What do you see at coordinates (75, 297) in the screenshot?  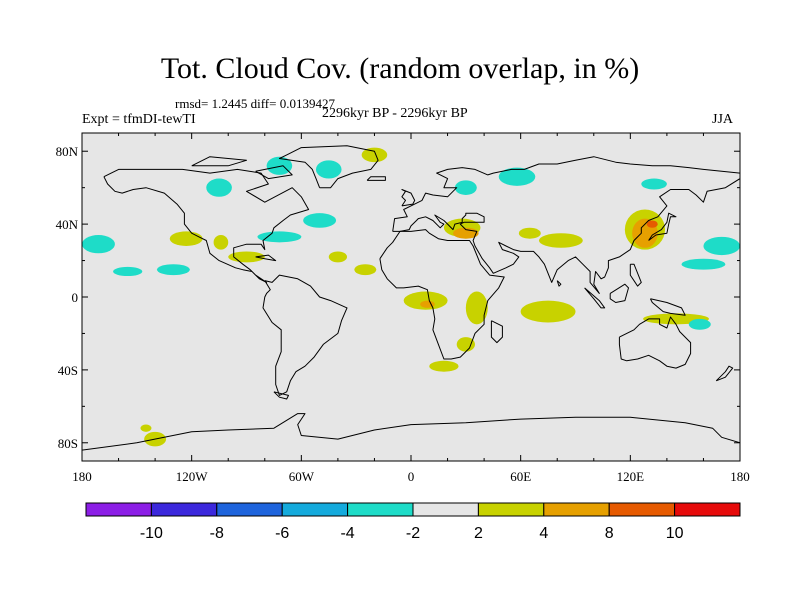 I see `lat-tick-label-2: 0` at bounding box center [75, 297].